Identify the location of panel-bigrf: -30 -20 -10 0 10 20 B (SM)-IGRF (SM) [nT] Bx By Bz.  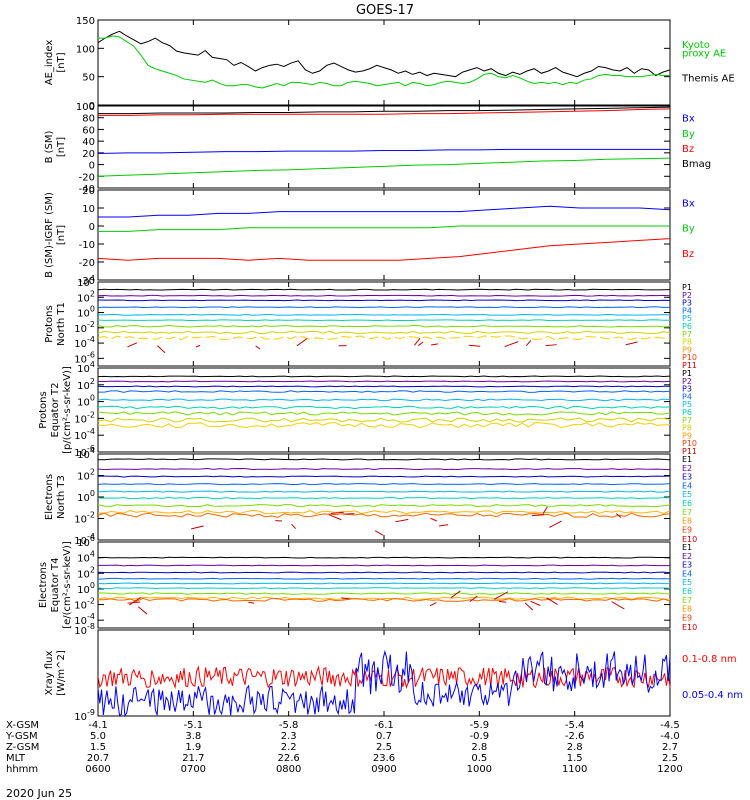
(369, 236).